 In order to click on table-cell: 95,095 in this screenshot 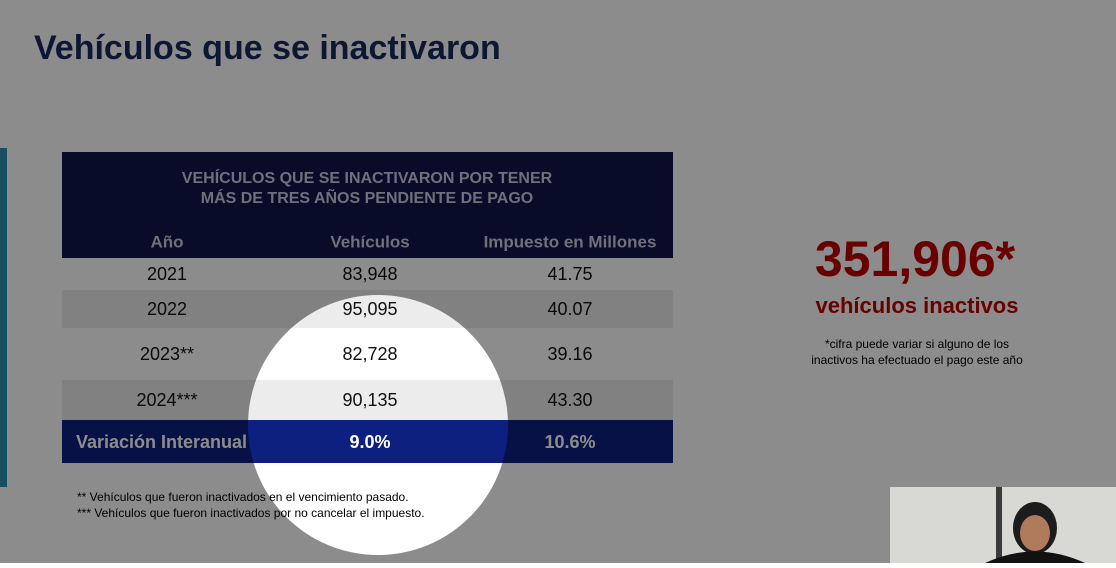, I will do `click(369, 309)`.